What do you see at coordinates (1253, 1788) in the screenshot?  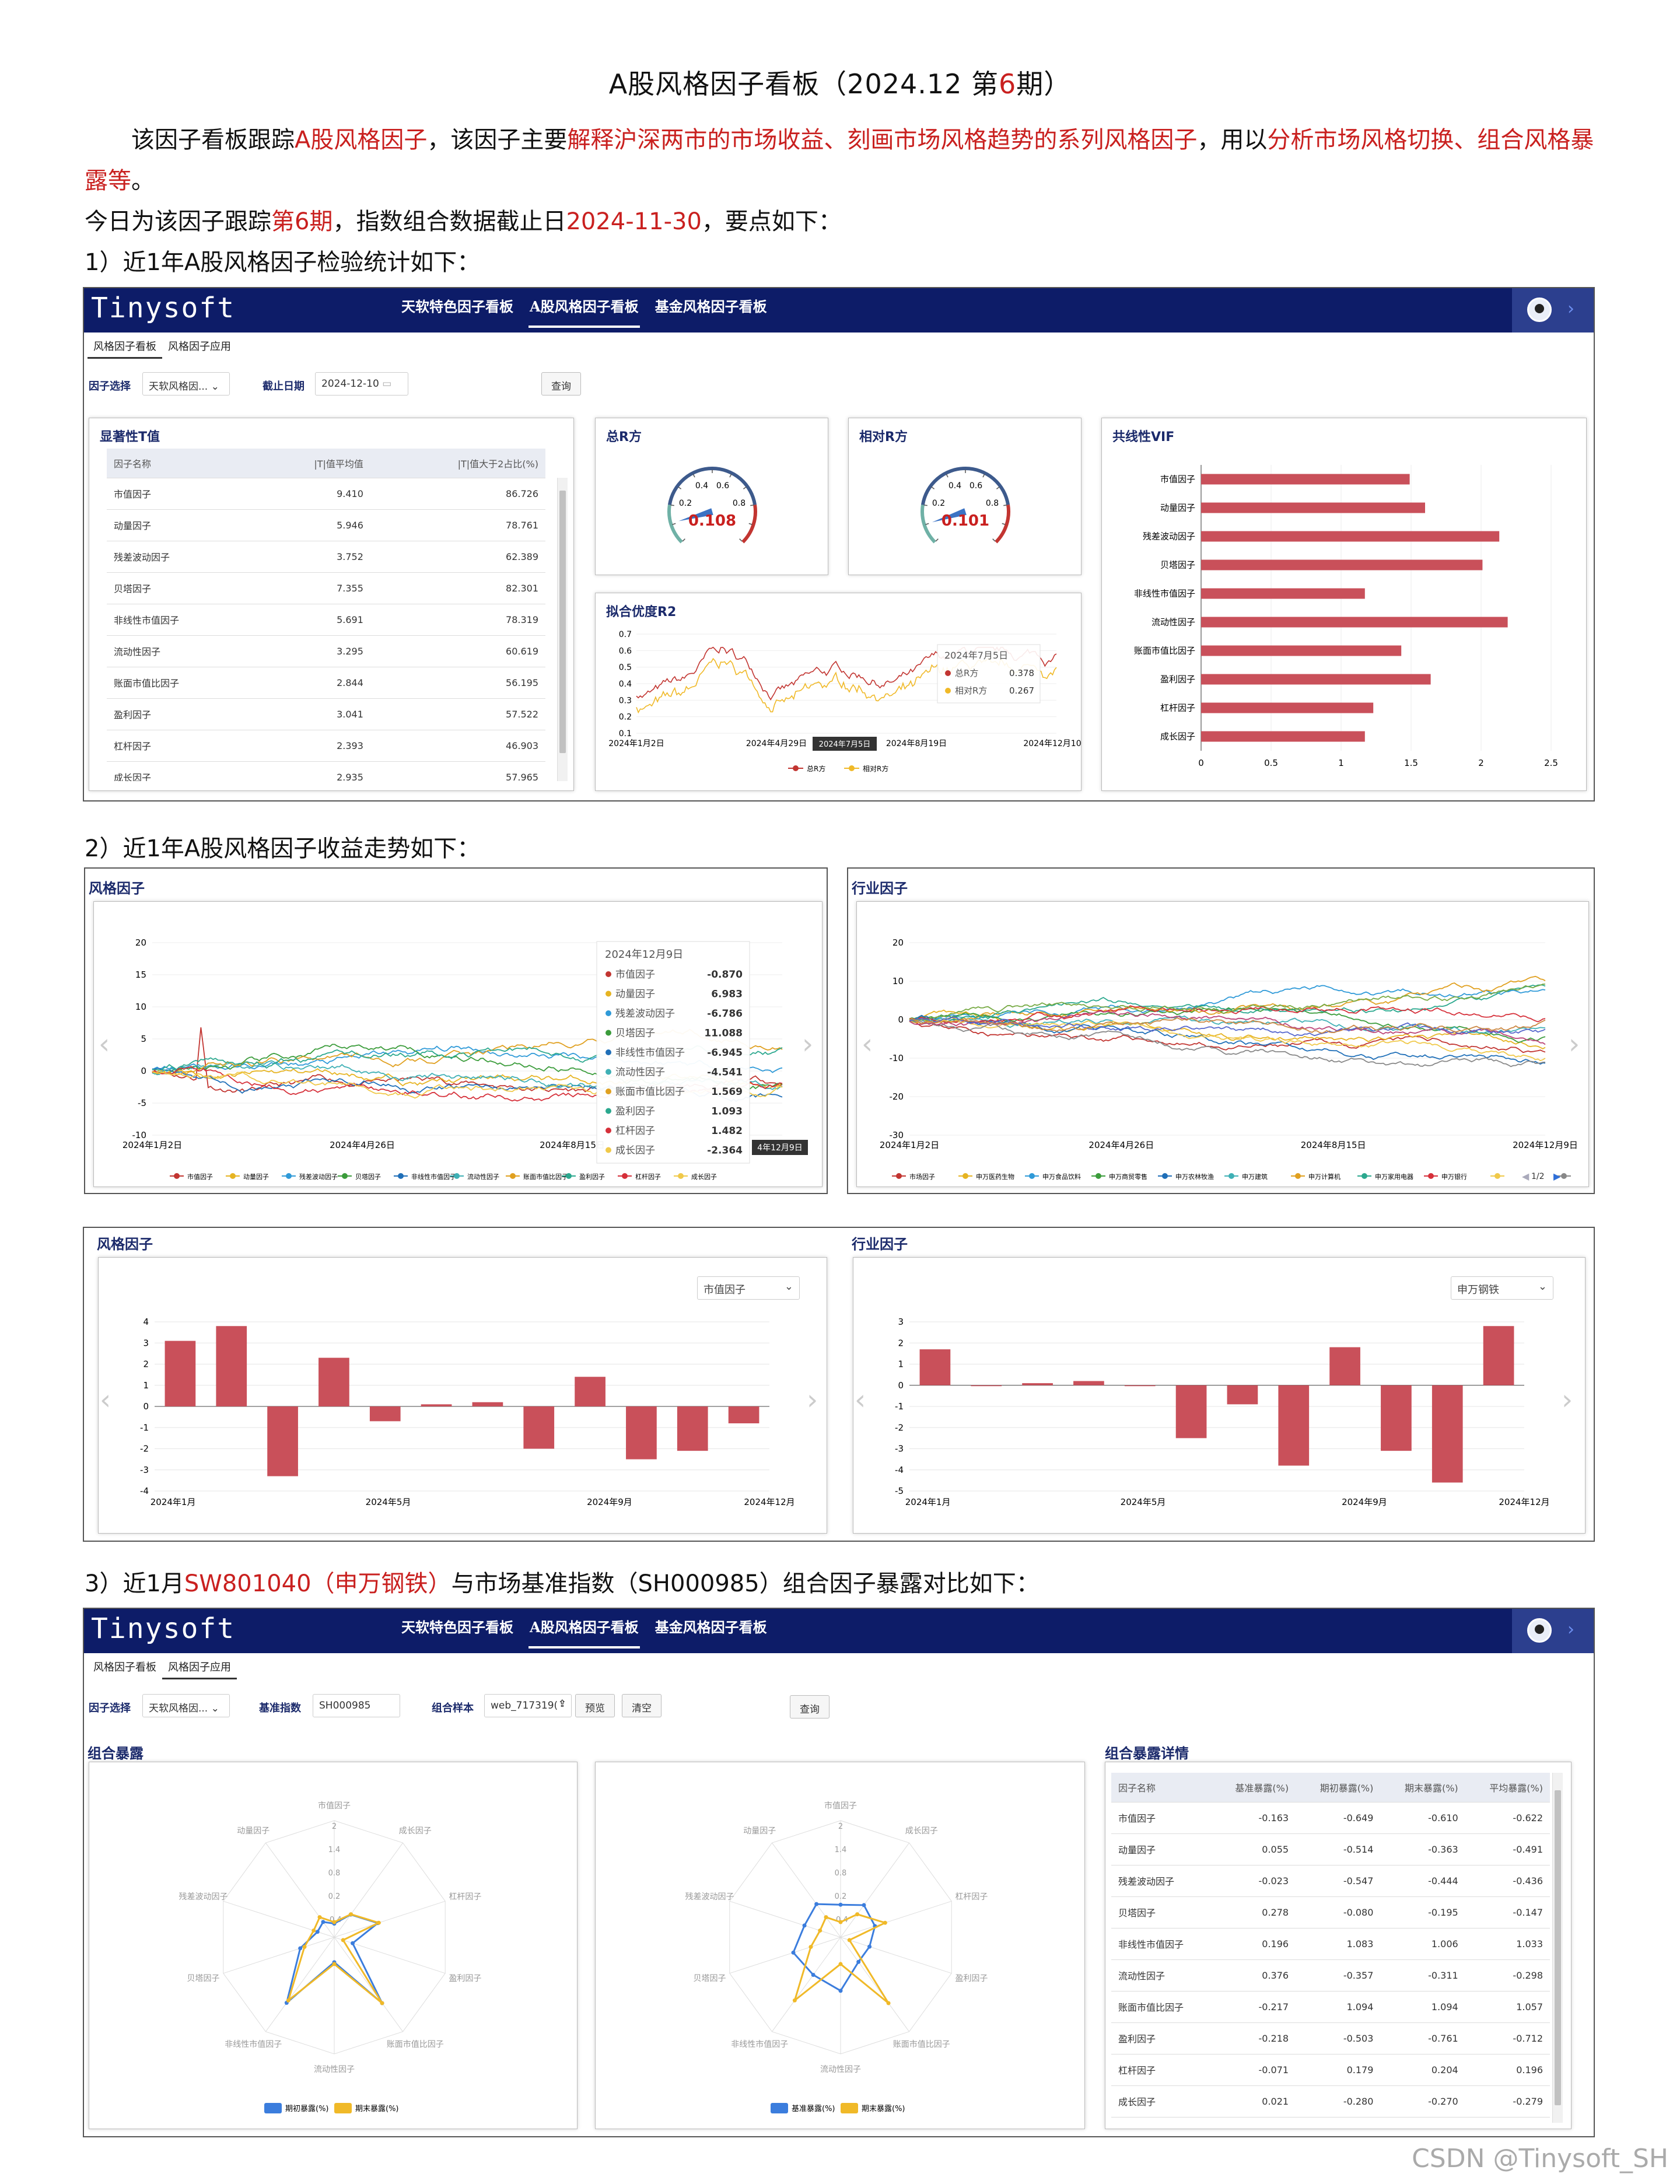 I see `detail-header-1: 基准暴露(%)` at bounding box center [1253, 1788].